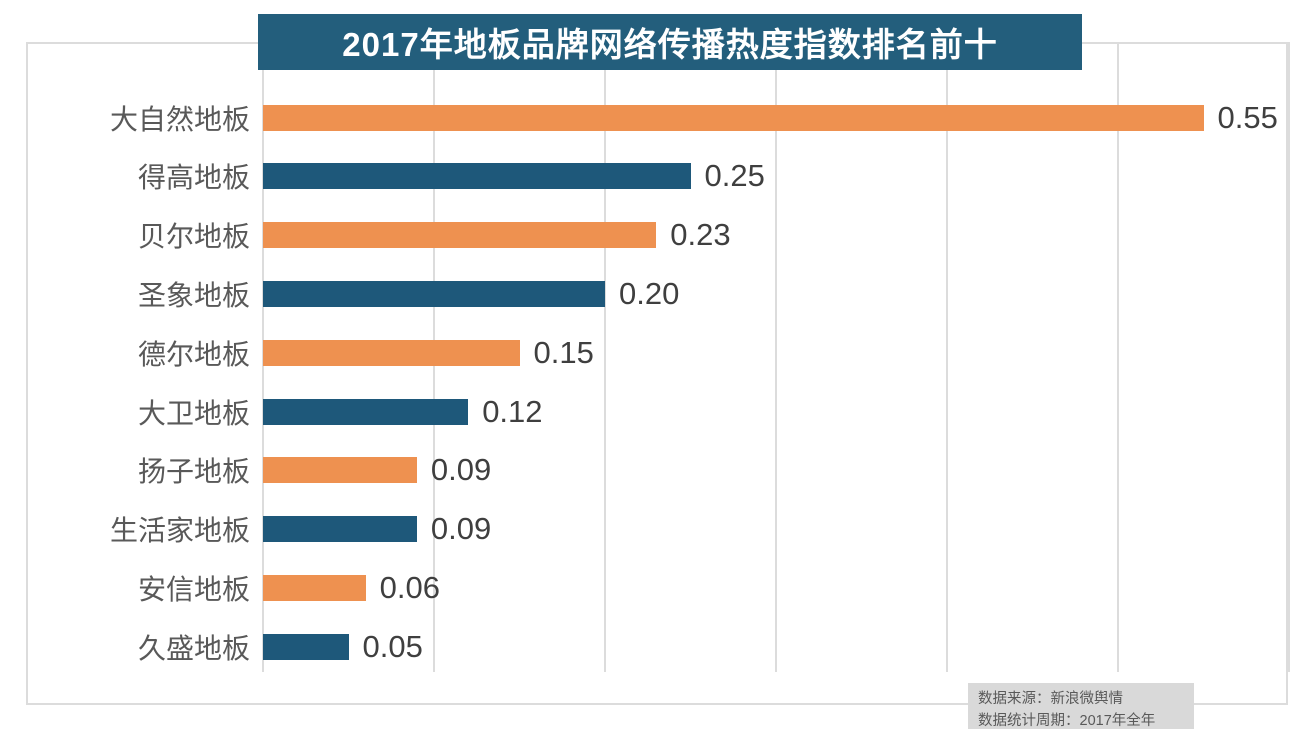 The height and width of the screenshot is (739, 1314). What do you see at coordinates (657, 587) in the screenshot?
I see `bar-row: 安信地板 0.06` at bounding box center [657, 587].